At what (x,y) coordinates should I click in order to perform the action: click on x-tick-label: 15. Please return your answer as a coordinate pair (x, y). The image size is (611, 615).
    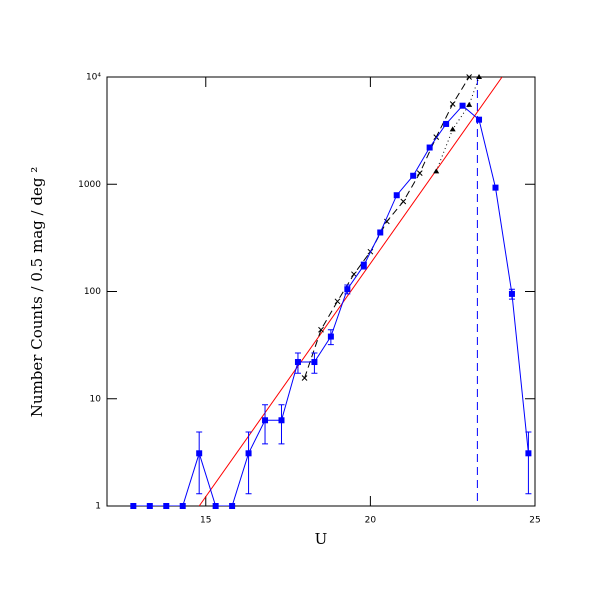
    Looking at the image, I should click on (205, 521).